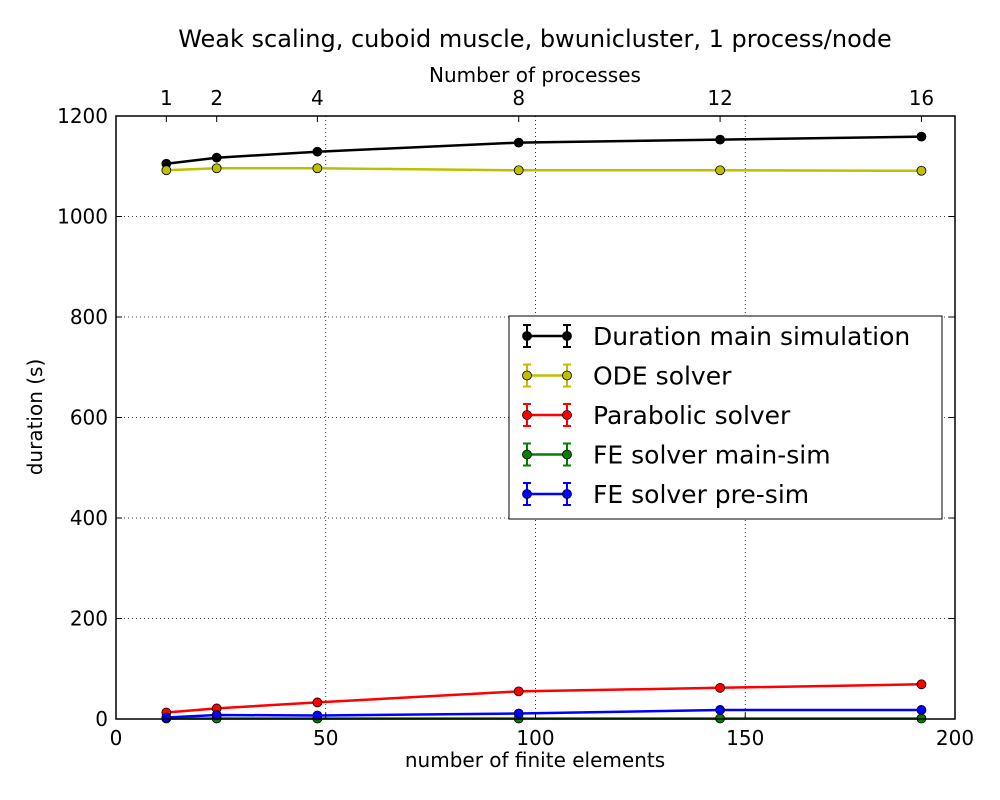 This screenshot has height=800, width=1000. Describe the element at coordinates (955, 738) in the screenshot. I see `x-tick-label: 200` at that location.